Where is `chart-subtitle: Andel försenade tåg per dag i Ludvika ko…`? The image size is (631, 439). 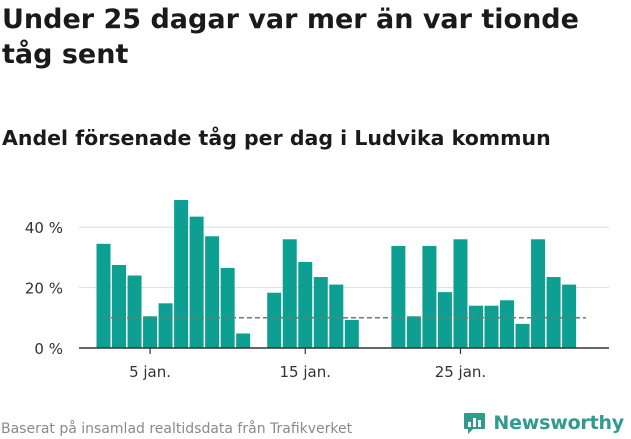 chart-subtitle: Andel försenade tåg per dag i Ludvika ko… is located at coordinates (276, 138).